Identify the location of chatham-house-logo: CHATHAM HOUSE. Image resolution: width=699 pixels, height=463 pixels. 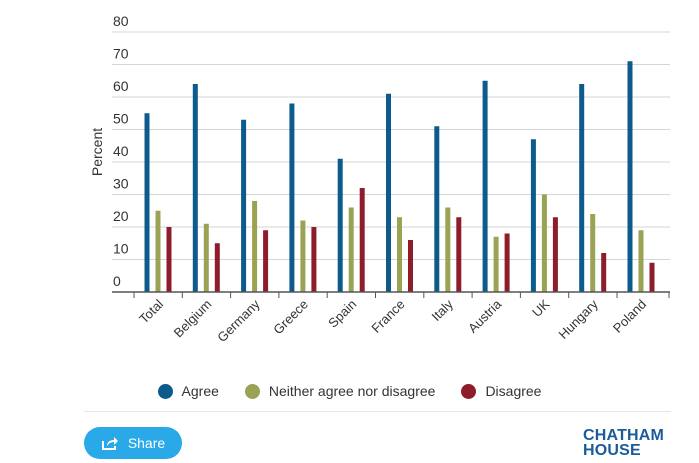
(624, 443).